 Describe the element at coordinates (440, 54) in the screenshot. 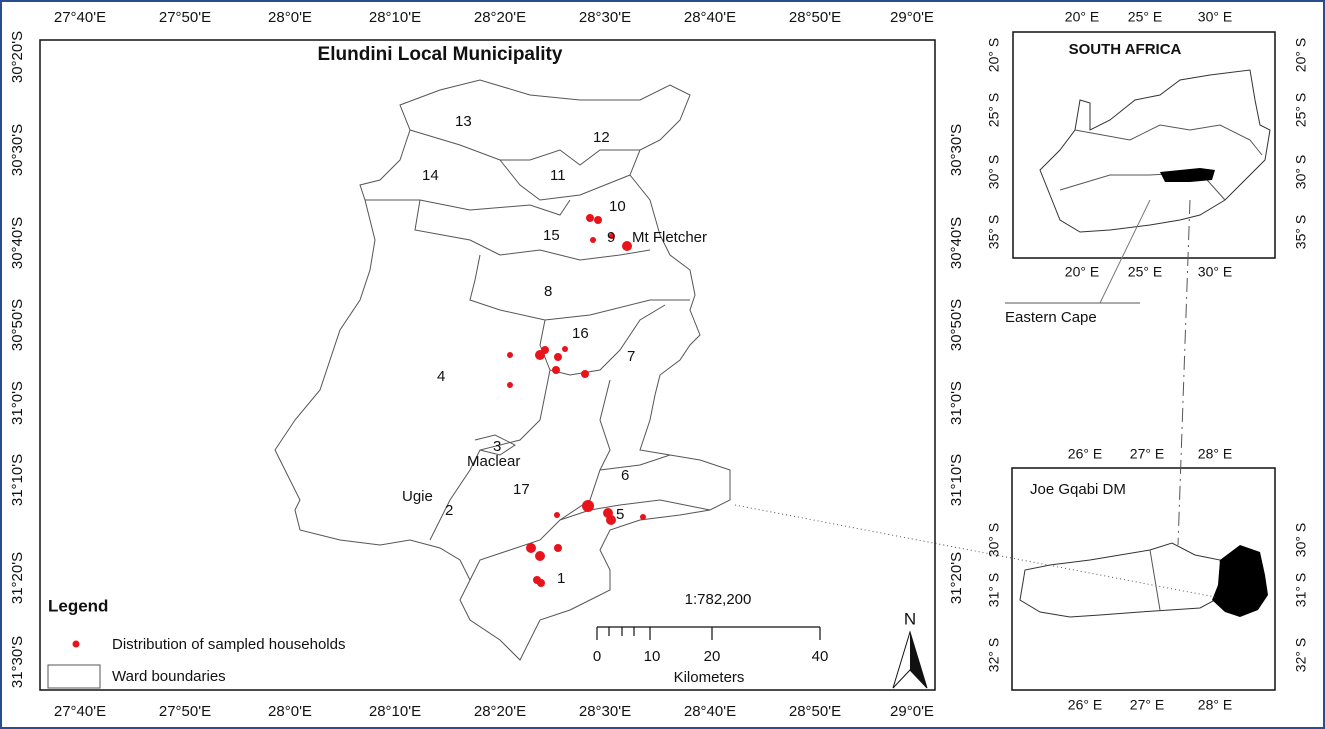

I see `map-title: Elundini Local Municipality` at that location.